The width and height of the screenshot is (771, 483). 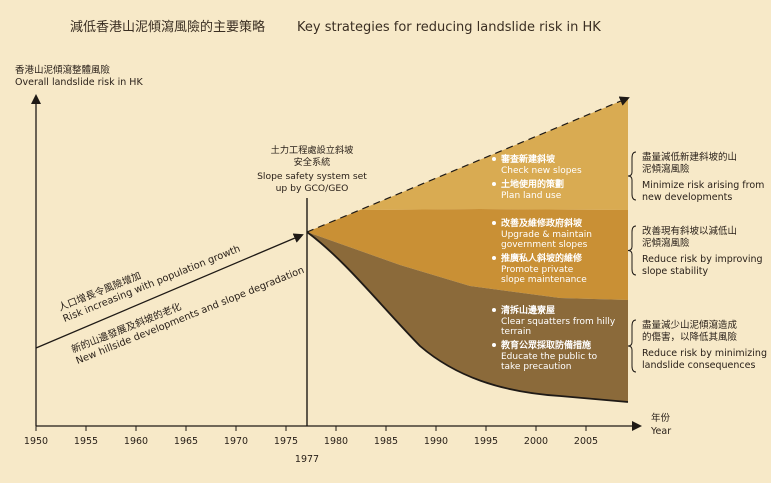 I want to click on x-tick-label: 2000, so click(x=536, y=441).